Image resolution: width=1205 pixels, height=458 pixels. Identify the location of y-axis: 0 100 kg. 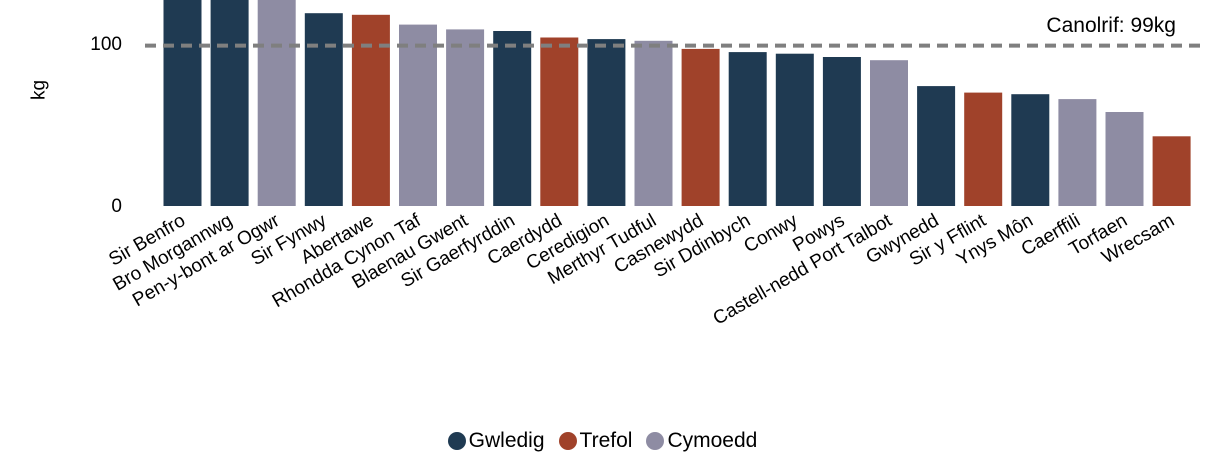
(75, 125).